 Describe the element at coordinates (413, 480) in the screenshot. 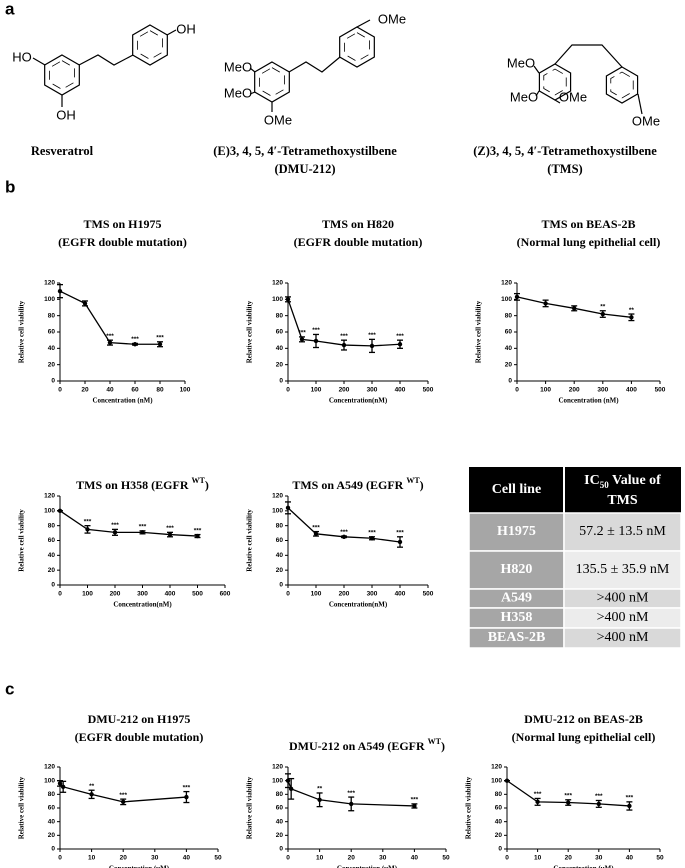

I see `title-superscript: WT` at that location.